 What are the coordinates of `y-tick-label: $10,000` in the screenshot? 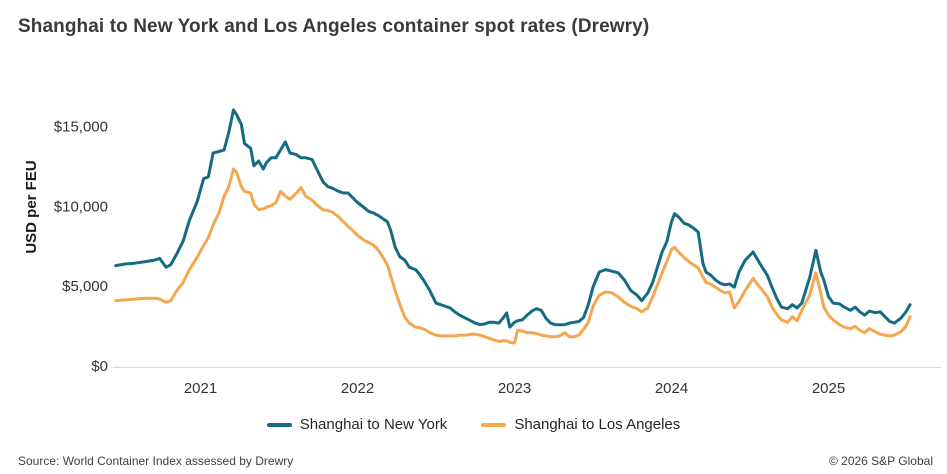 It's located at (81, 206).